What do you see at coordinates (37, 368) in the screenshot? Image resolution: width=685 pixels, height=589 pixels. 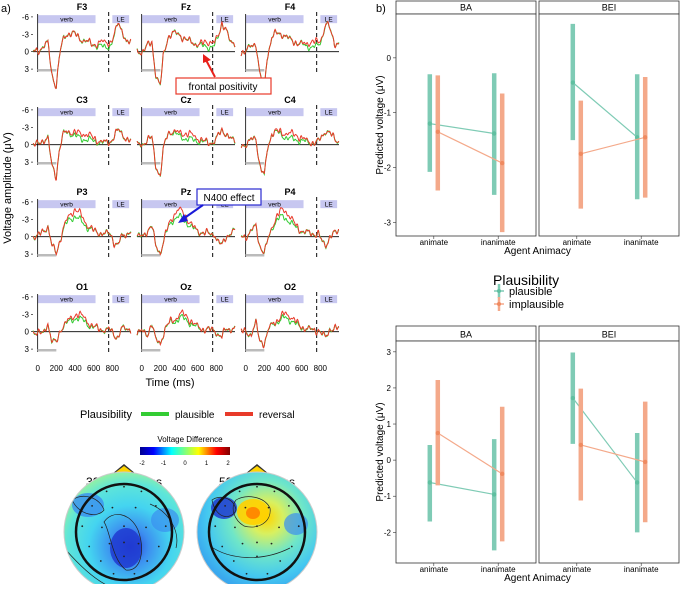 I see `x-tick-label: 0` at bounding box center [37, 368].